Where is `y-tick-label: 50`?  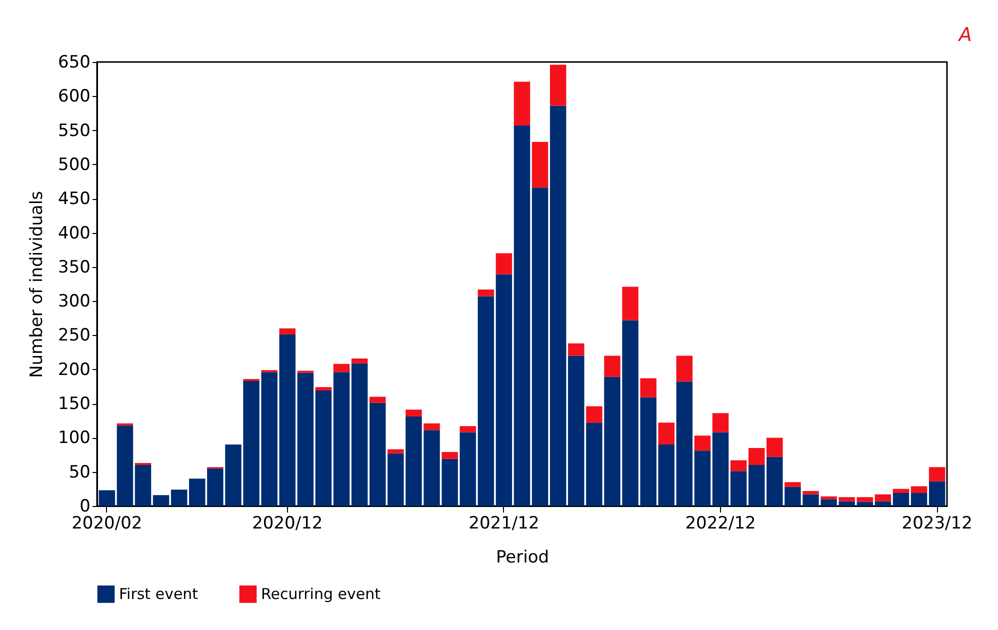 y-tick-label: 50 is located at coordinates (79, 472).